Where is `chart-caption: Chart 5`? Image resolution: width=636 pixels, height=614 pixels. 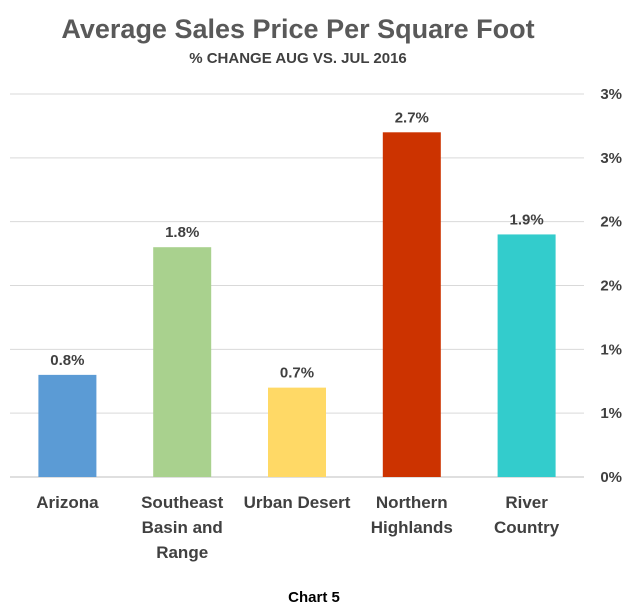
chart-caption: Chart 5 is located at coordinates (314, 597).